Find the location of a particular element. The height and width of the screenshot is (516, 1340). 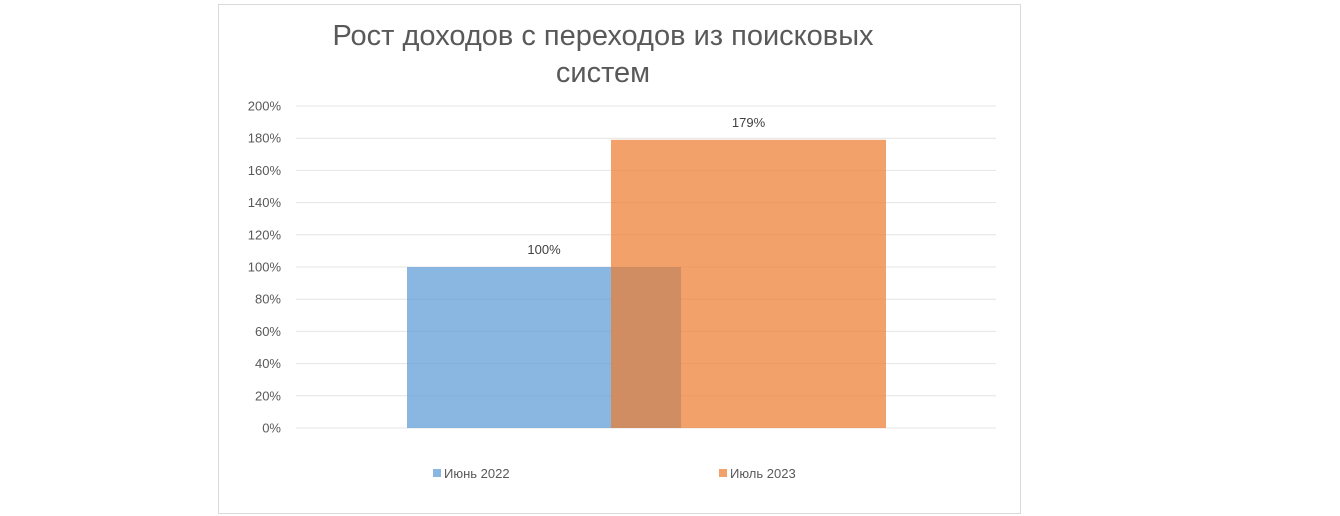

data-label-2: 179% is located at coordinates (749, 122).